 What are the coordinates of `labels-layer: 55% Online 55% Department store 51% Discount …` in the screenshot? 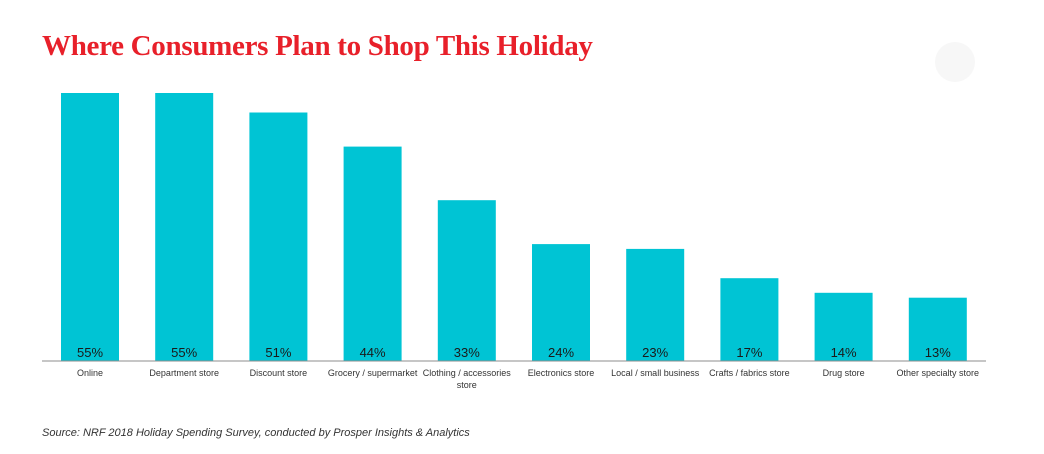 It's located at (528, 367).